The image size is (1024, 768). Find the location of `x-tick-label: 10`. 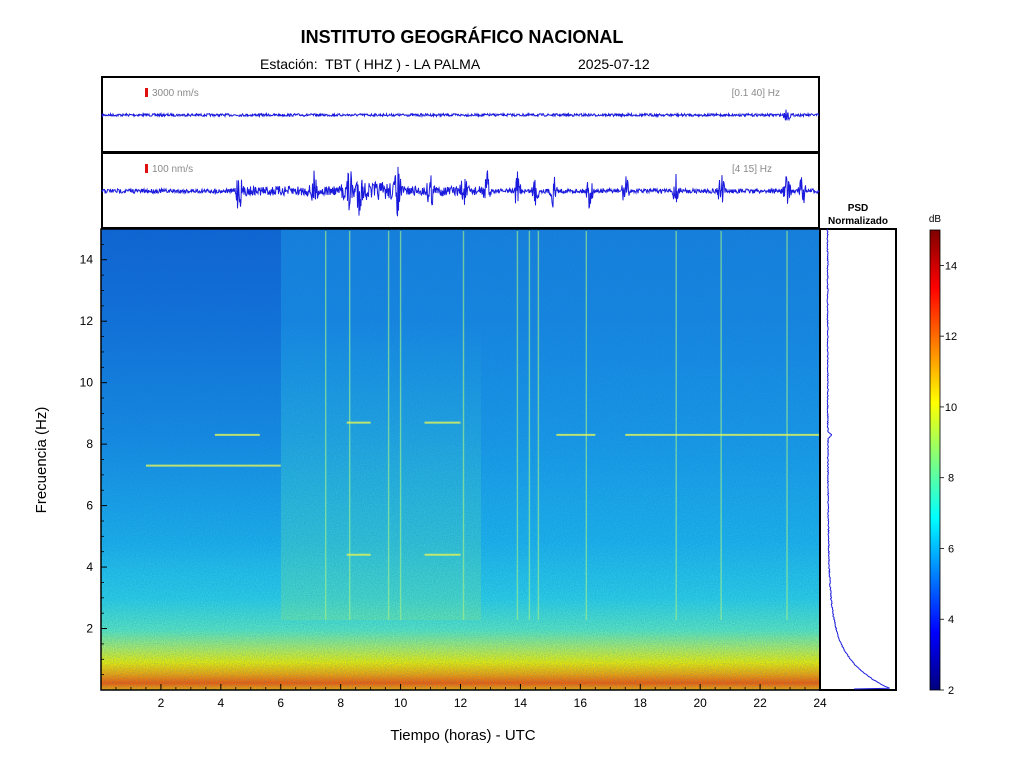

x-tick-label: 10 is located at coordinates (401, 703).